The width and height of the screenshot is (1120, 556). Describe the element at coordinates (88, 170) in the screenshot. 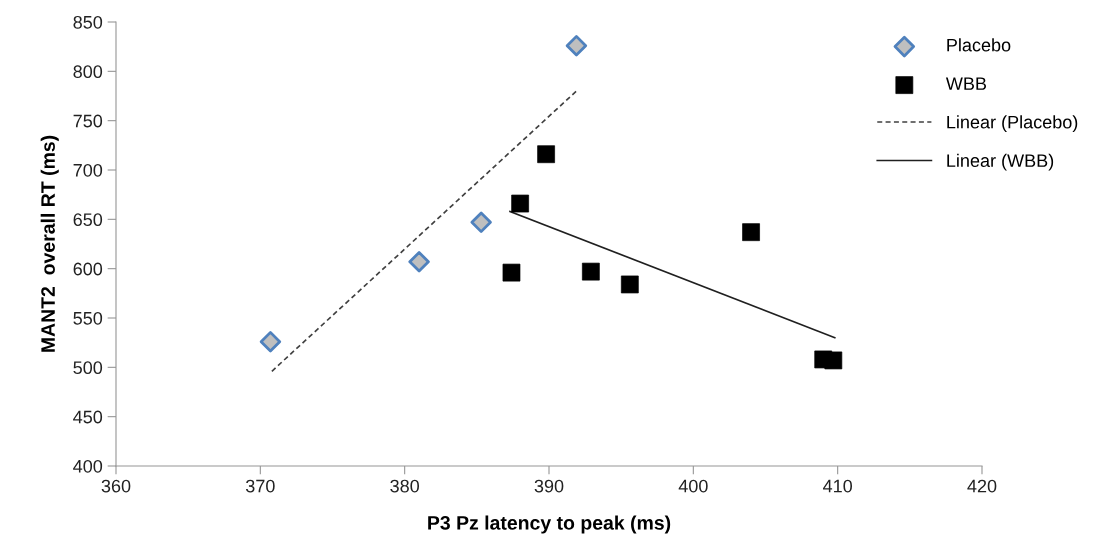

I see `y-tick-label: 700` at that location.